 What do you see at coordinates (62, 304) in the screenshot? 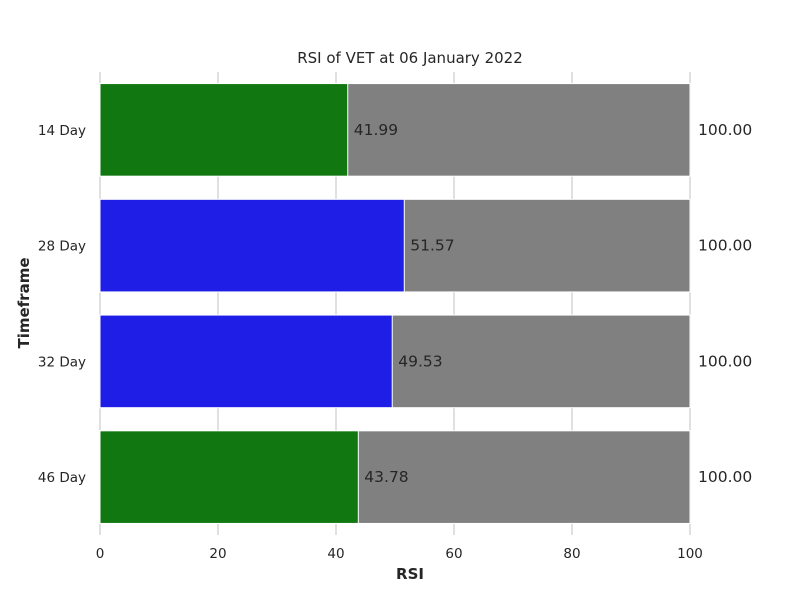
I see `y-tick-labels: 14 Day 28 Day 32 Day 46 Day` at bounding box center [62, 304].